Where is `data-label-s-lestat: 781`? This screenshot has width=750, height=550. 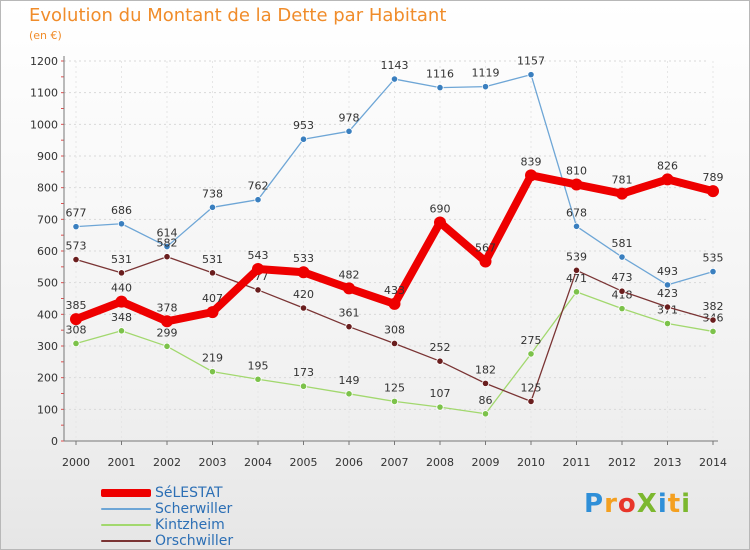
data-label-s-lestat: 781 is located at coordinates (622, 180).